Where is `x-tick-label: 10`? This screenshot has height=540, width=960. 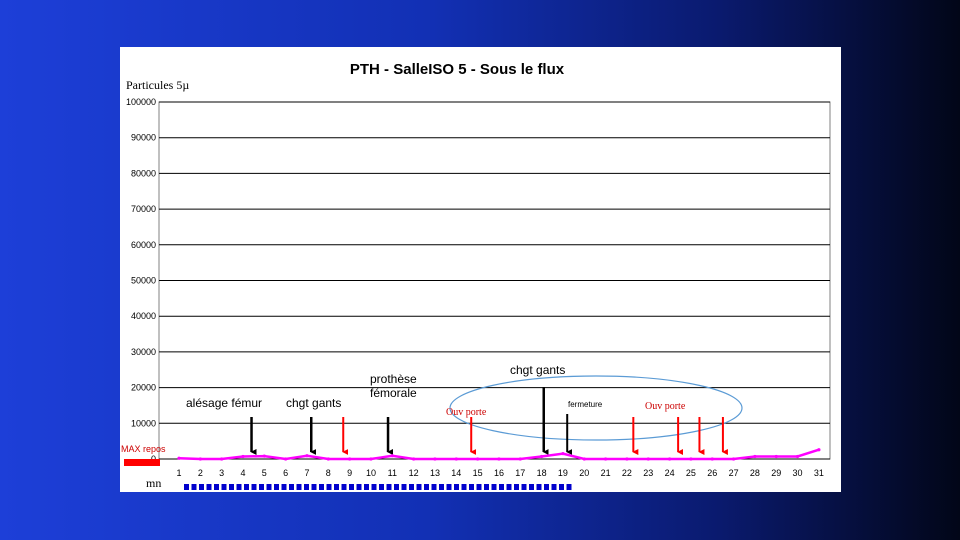
x-tick-label: 10 is located at coordinates (371, 473).